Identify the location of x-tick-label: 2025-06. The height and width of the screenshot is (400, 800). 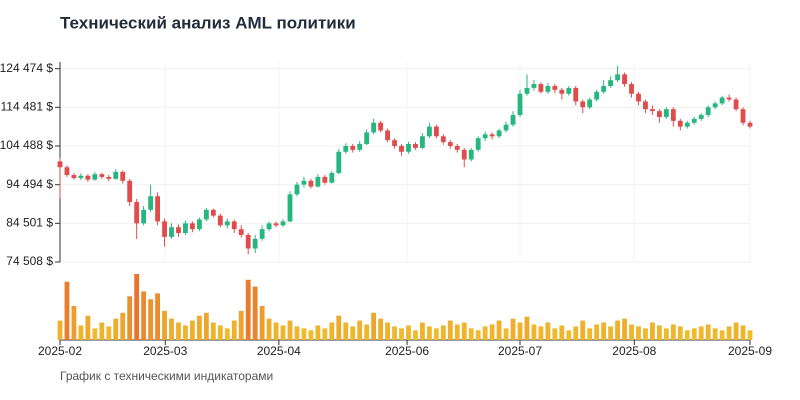
(407, 351).